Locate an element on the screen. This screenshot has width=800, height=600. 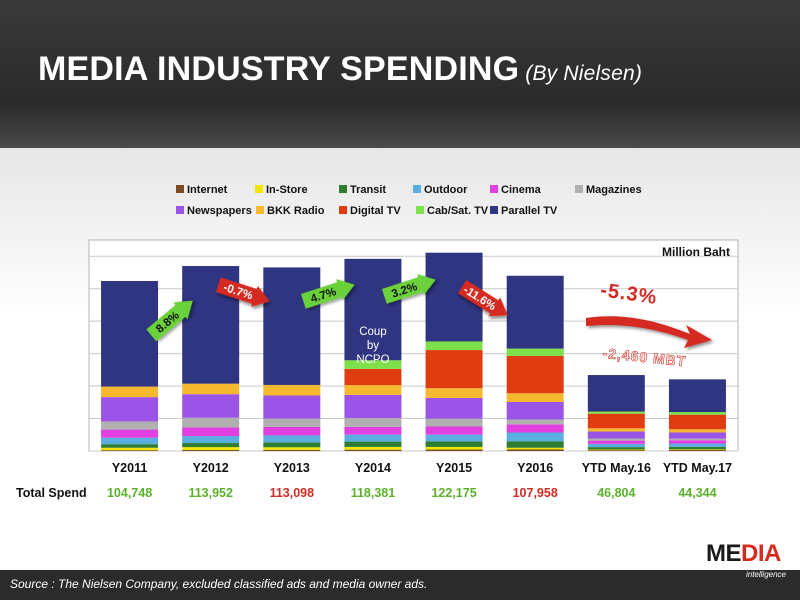
x-tick-label: Y2015 is located at coordinates (454, 468).